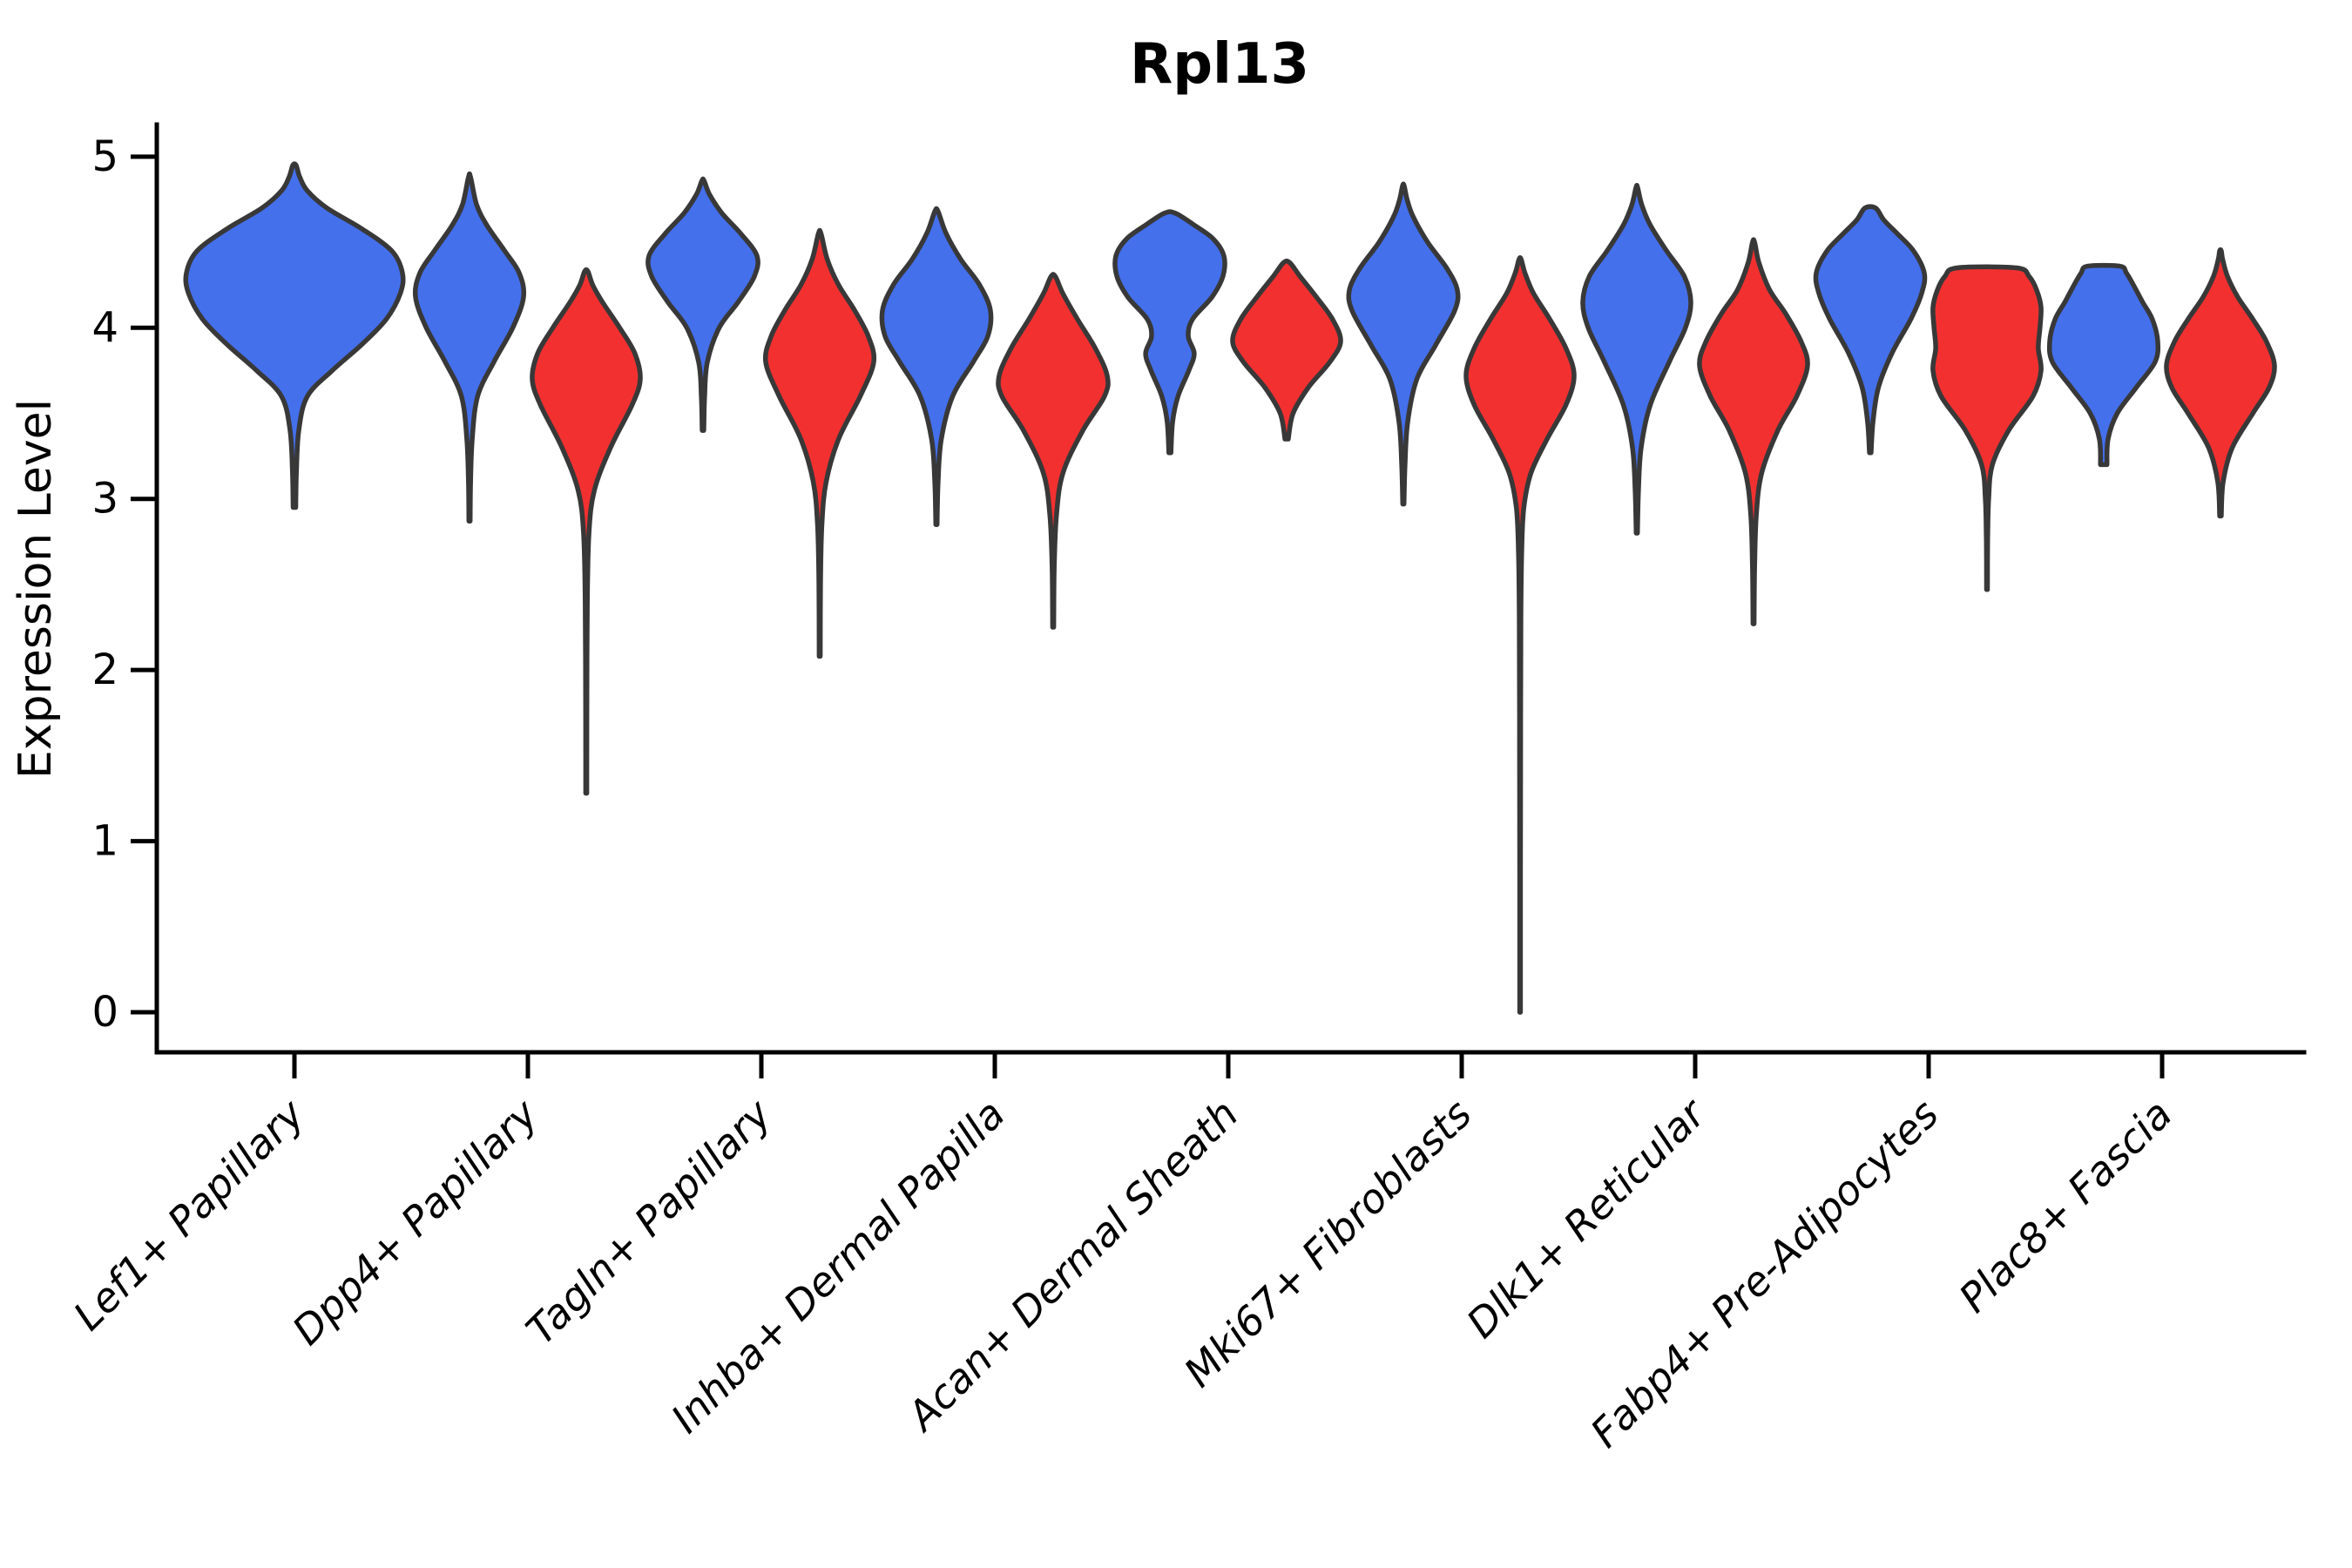  I want to click on violin-dpp4-papillary-red, so click(586, 531).